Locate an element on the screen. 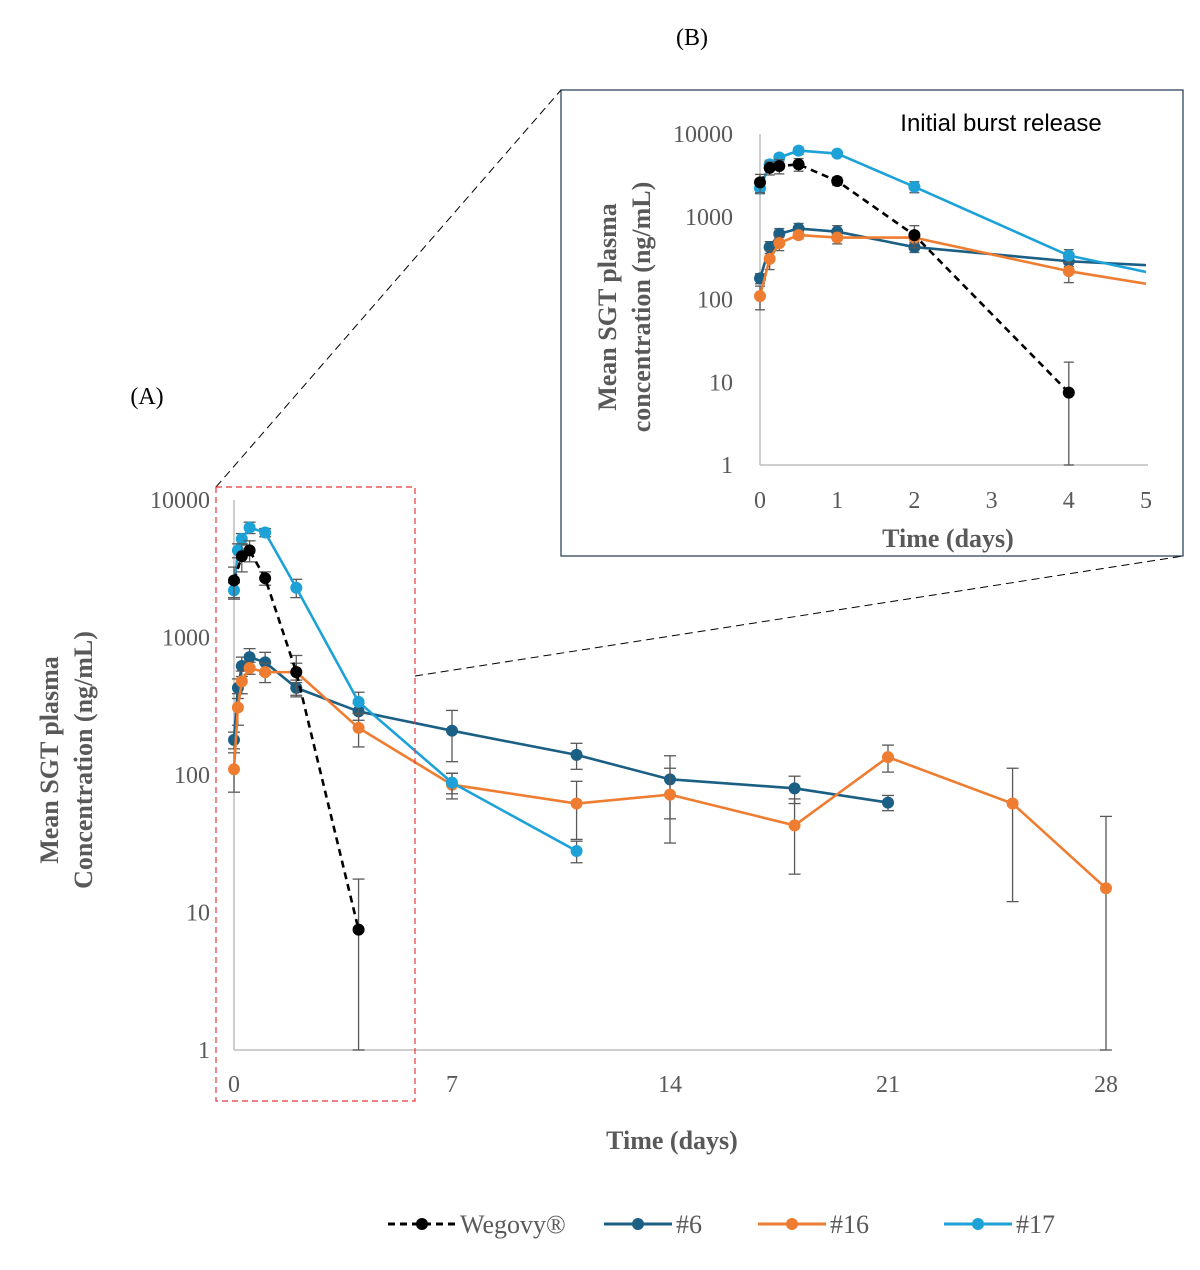  legend: Wegovy® #6 #16 #17 is located at coordinates (721, 1224).